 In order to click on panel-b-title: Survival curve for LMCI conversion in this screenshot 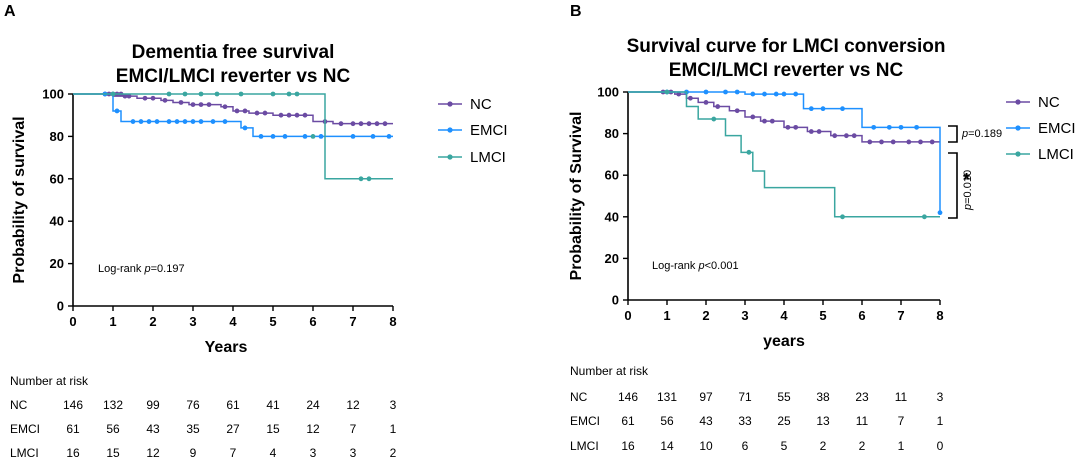, I will do `click(786, 46)`.